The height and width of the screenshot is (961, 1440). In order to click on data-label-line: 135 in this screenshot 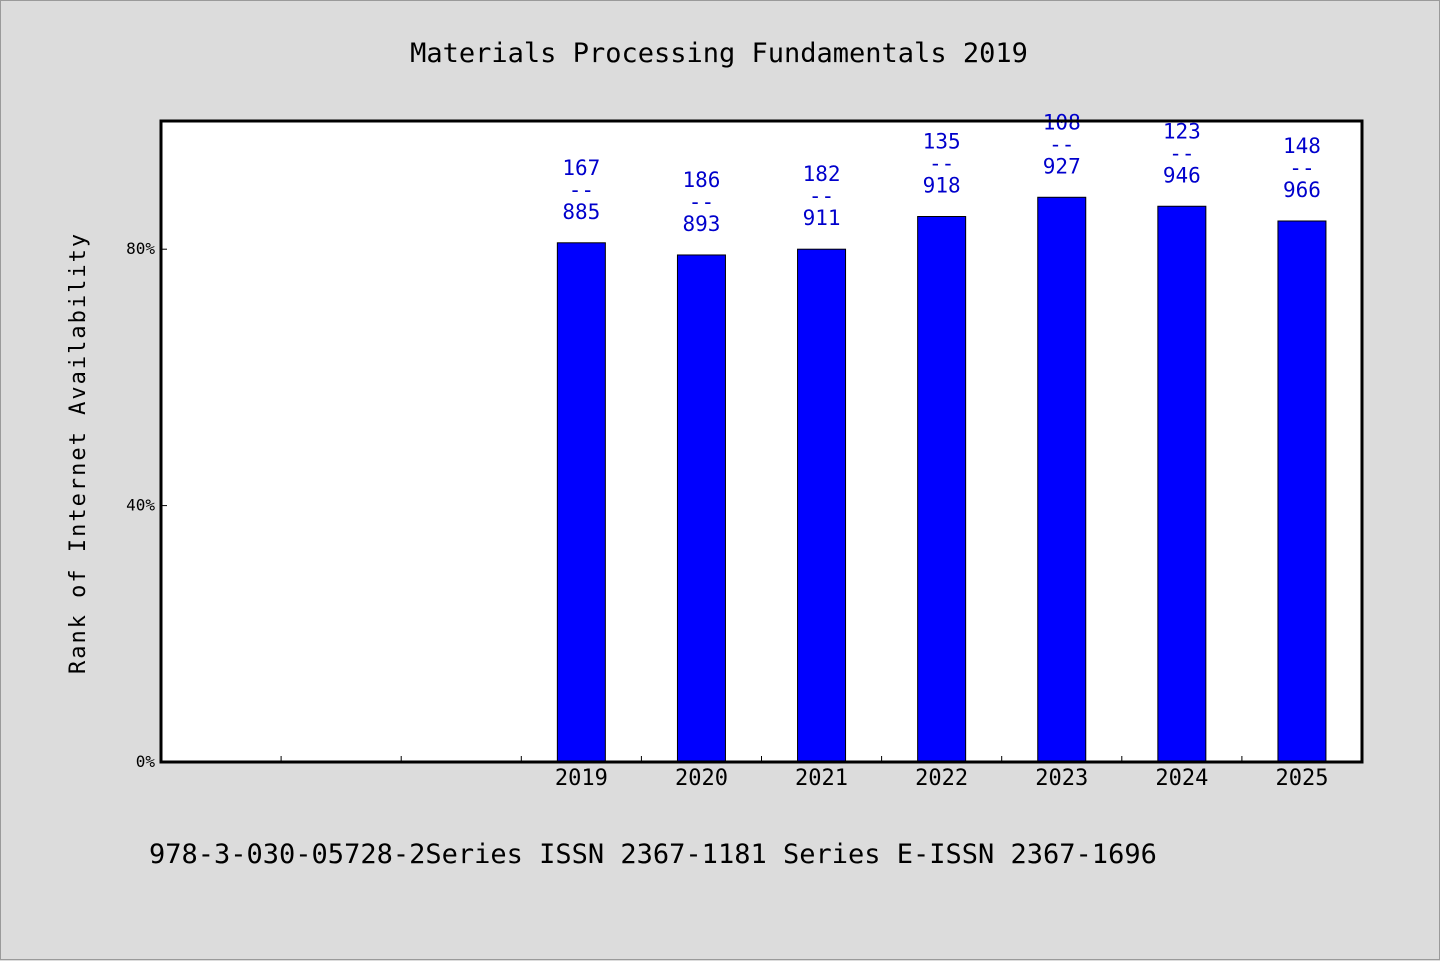, I will do `click(942, 142)`.